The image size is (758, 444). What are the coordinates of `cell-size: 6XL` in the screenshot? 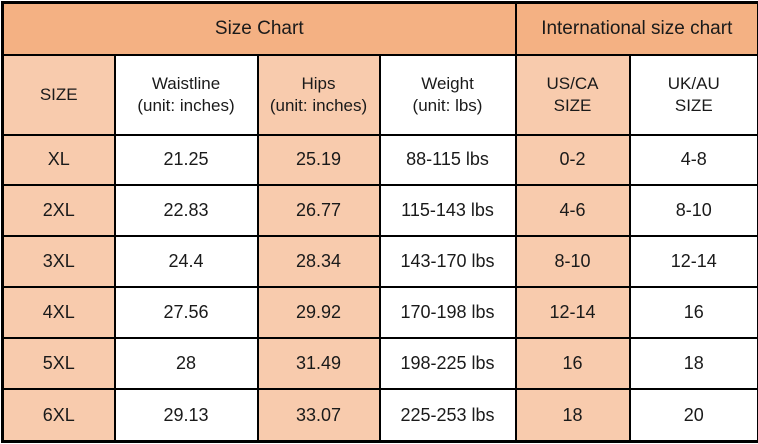 It's located at (58, 415).